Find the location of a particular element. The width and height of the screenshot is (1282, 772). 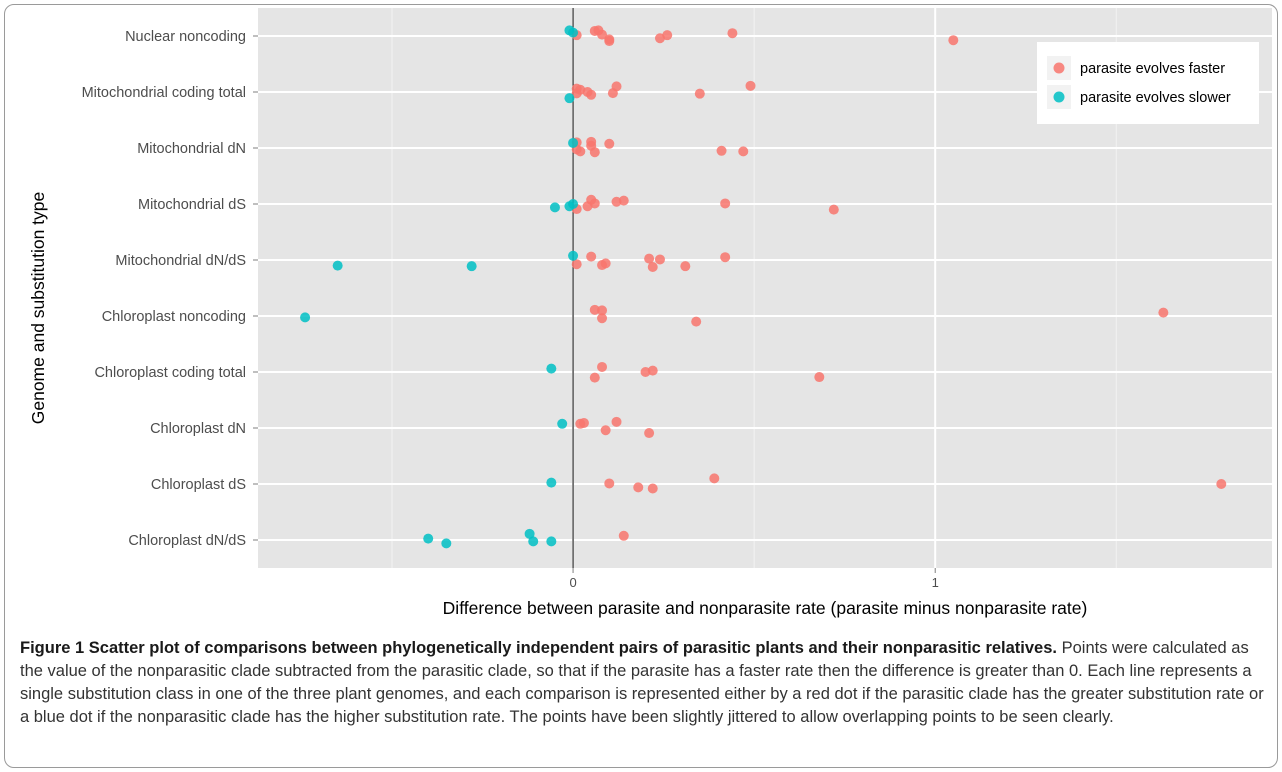

y-tick-label: Nuclear noncoding is located at coordinates (185, 37).